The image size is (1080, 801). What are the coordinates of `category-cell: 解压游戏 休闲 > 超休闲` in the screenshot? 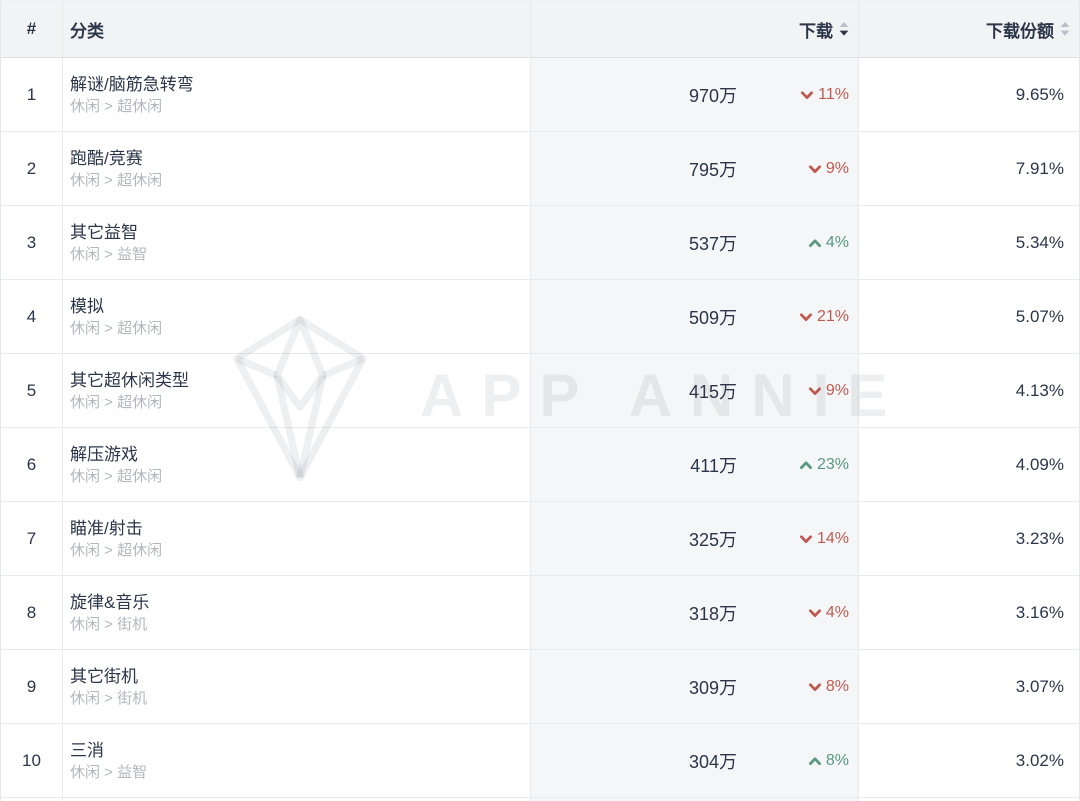 It's located at (297, 464).